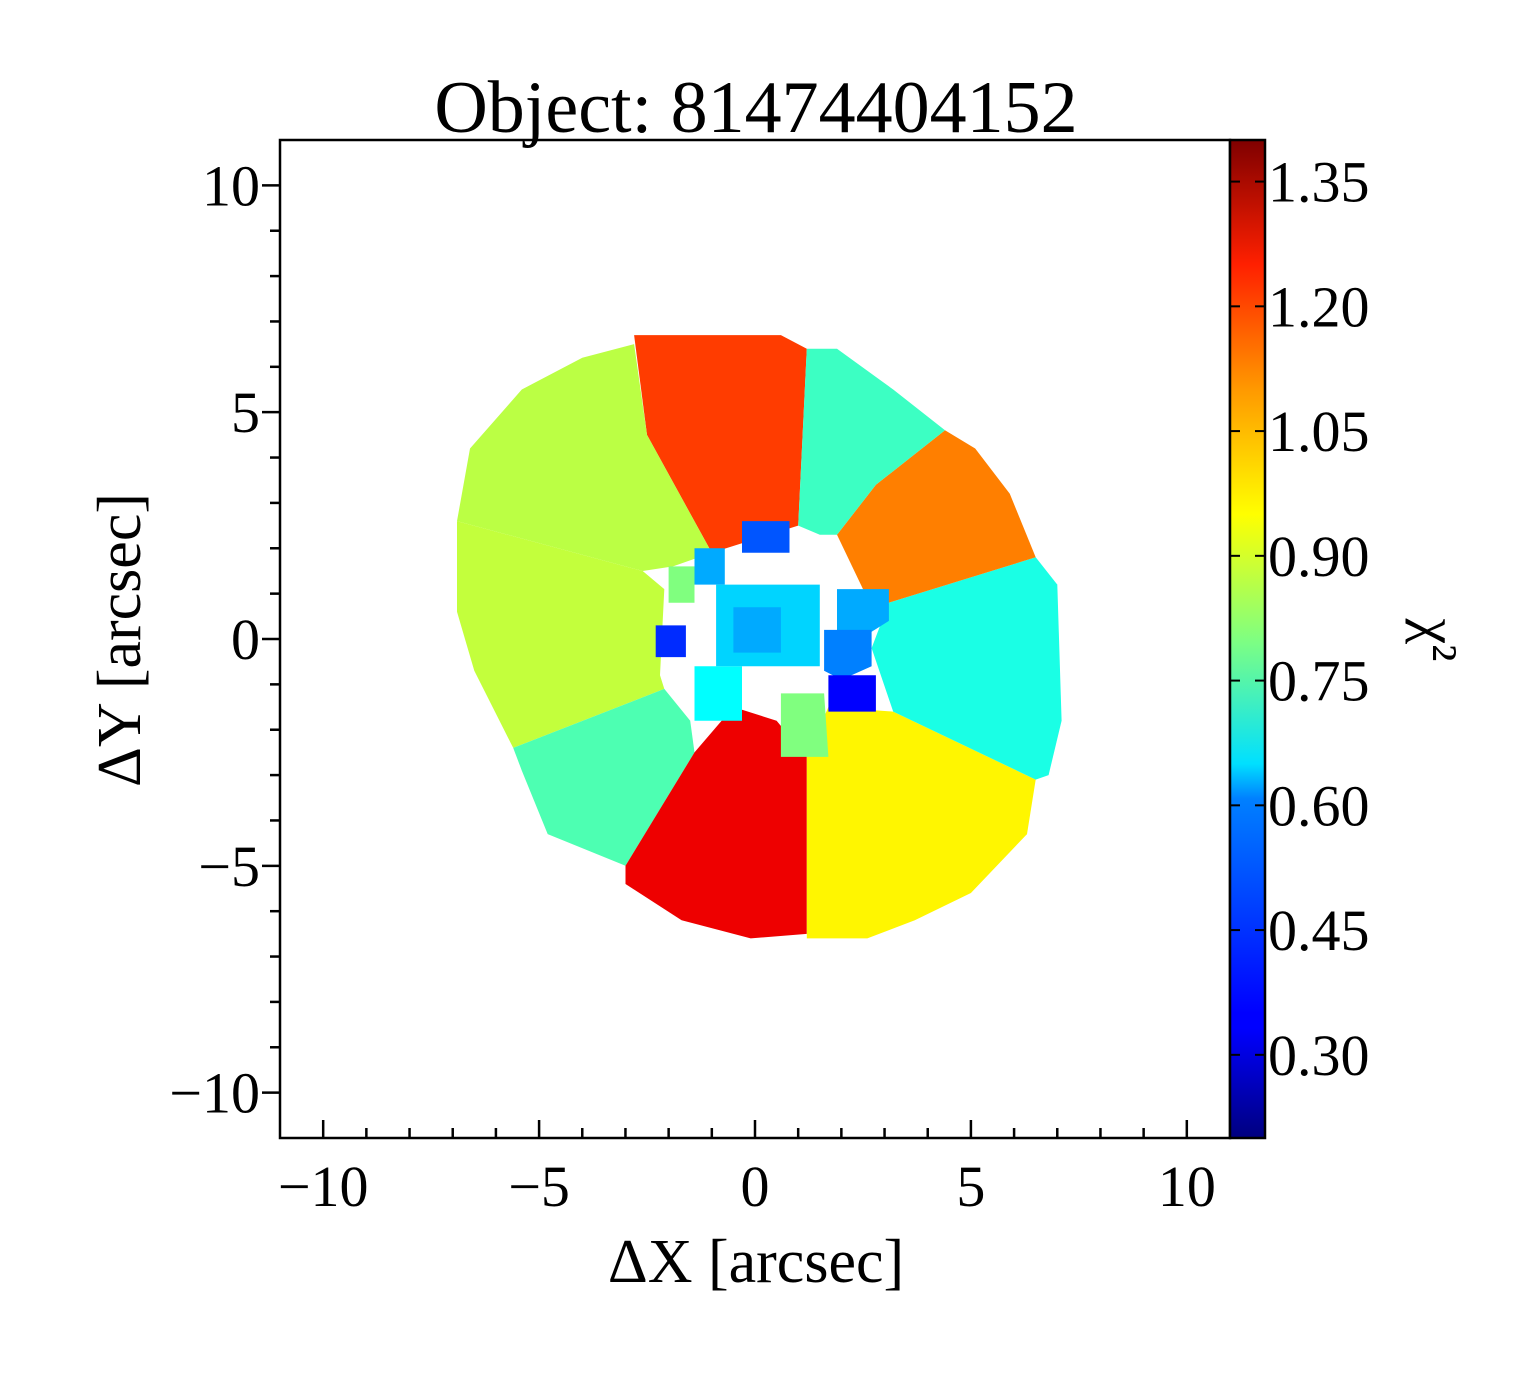  Describe the element at coordinates (755, 108) in the screenshot. I see `chart-title: Object: 81474404152` at that location.